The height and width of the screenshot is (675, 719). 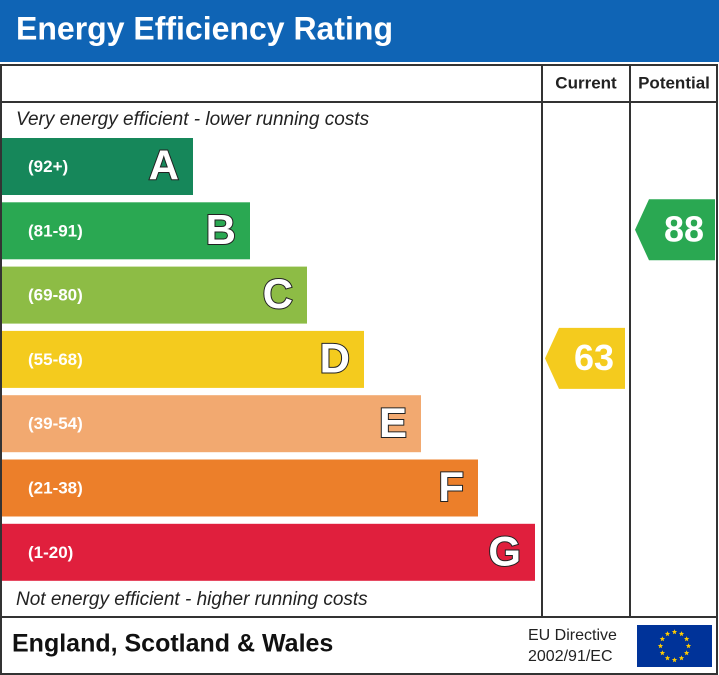 What do you see at coordinates (55, 295) in the screenshot?
I see `band-range: (69-80)` at bounding box center [55, 295].